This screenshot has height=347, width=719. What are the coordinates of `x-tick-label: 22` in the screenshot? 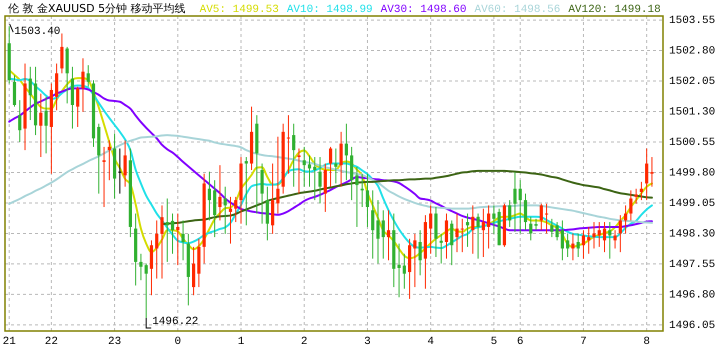 It's located at (51, 341).